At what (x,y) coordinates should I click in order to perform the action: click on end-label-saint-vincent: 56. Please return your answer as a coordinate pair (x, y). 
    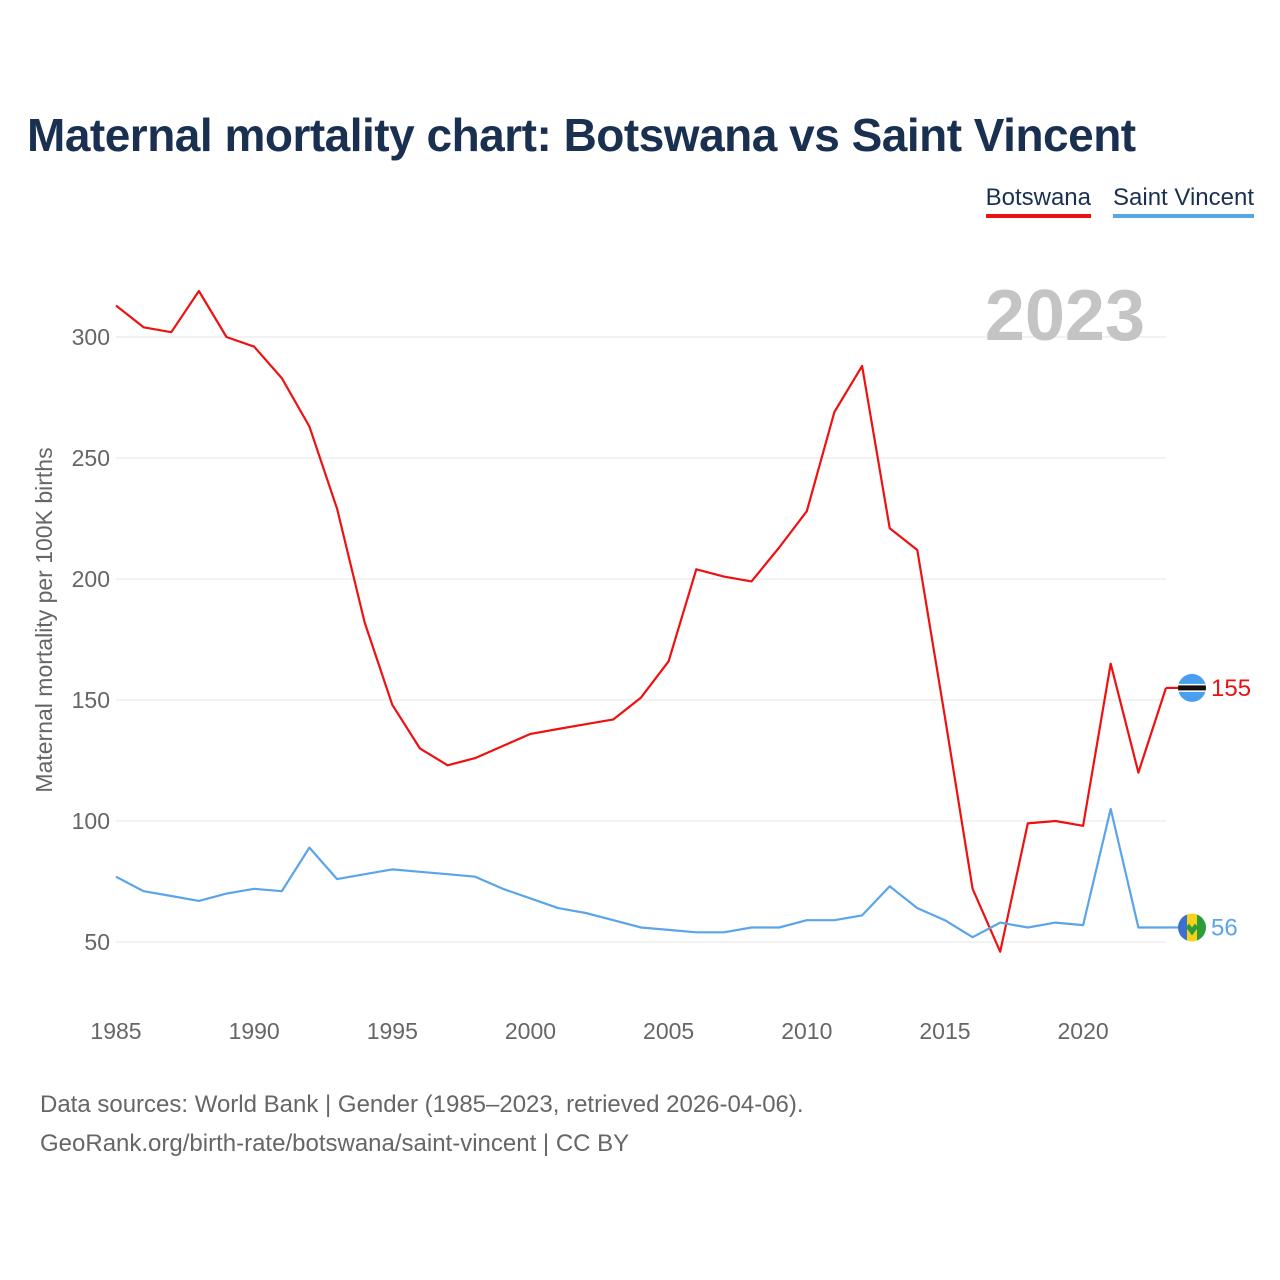
    Looking at the image, I should click on (1224, 927).